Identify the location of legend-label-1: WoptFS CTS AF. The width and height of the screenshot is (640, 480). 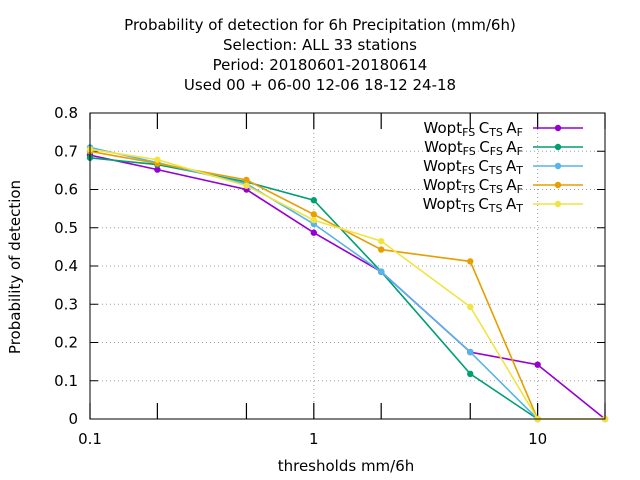
(473, 129).